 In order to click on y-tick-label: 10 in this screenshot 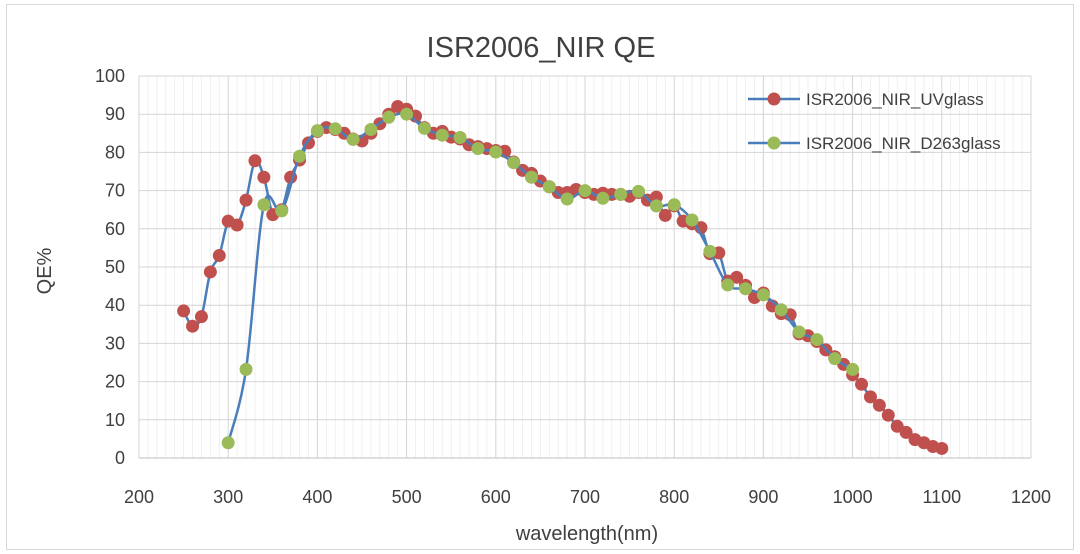, I will do `click(115, 420)`.